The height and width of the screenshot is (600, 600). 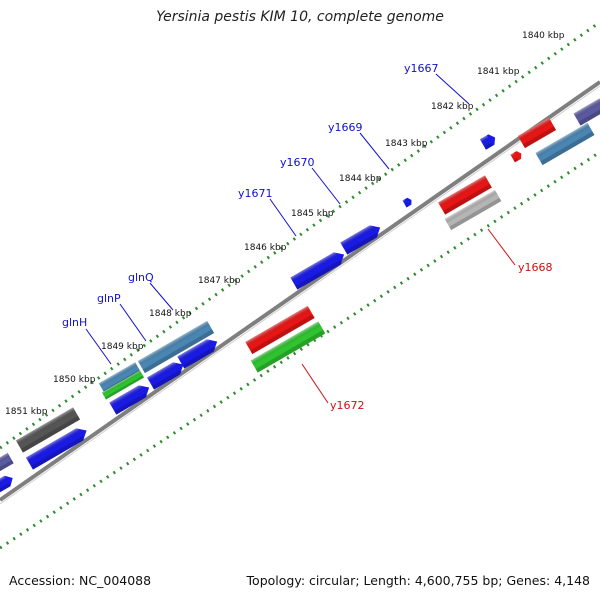 What do you see at coordinates (452, 107) in the screenshot?
I see `ruler-tick-label-1842: 1842 kbp` at bounding box center [452, 107].